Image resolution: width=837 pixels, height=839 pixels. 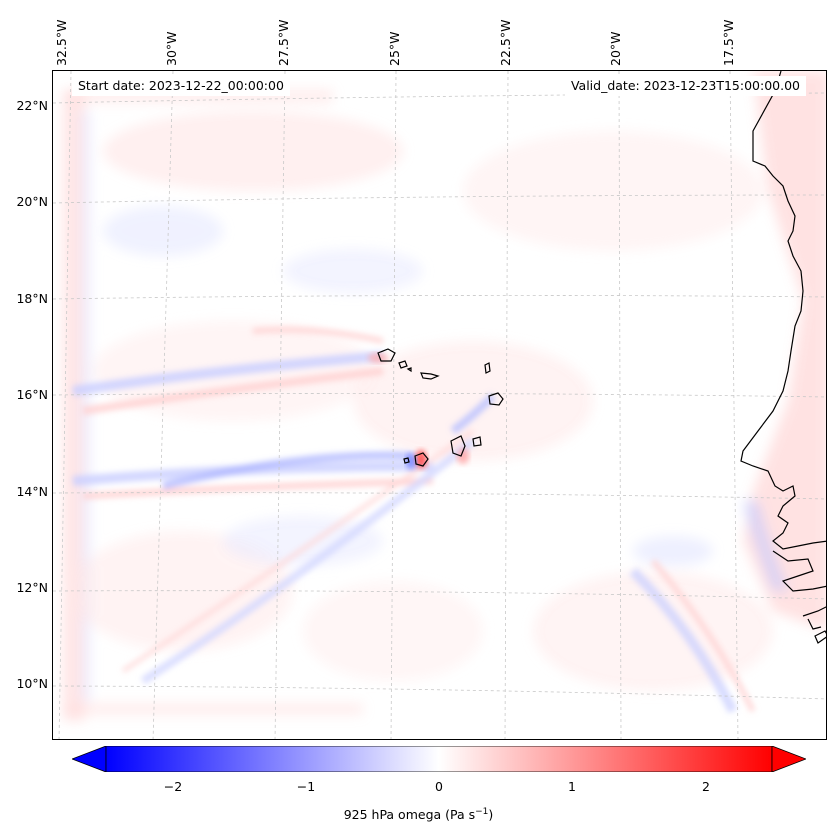 What do you see at coordinates (615, 48) in the screenshot?
I see `lon-label-20w: 20°W` at bounding box center [615, 48].